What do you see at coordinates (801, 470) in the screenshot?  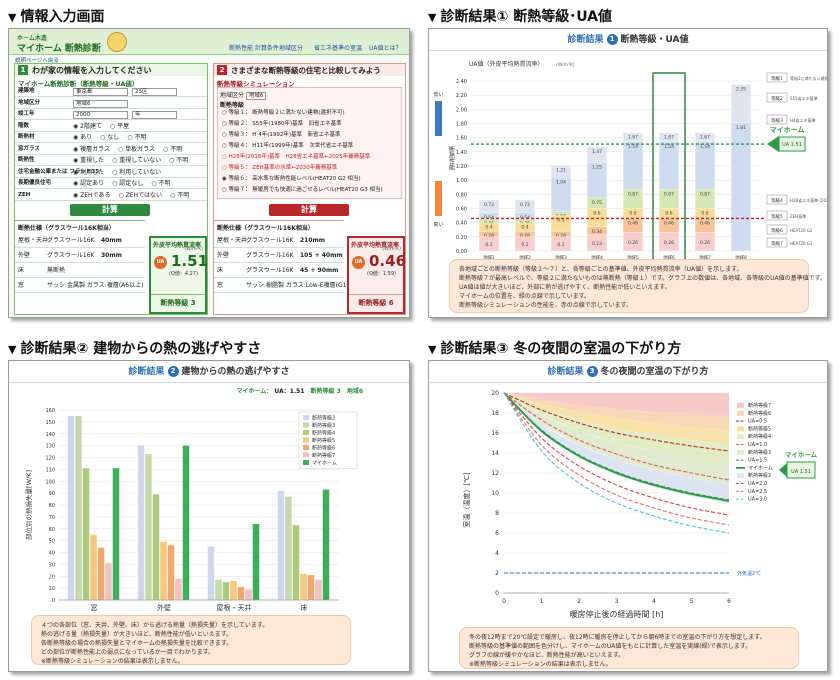 I see `myhome-ua-box` at bounding box center [801, 470].